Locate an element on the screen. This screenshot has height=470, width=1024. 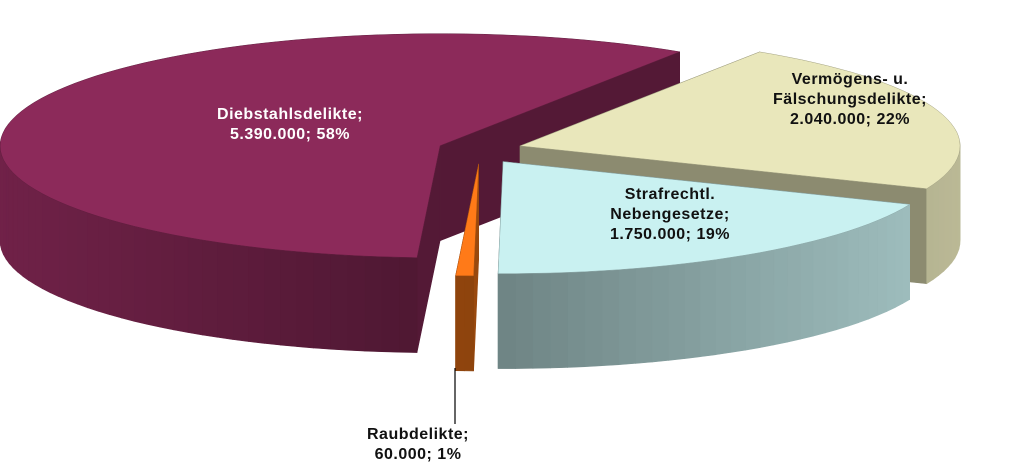
value-label: 5.390.000; 58% is located at coordinates (290, 134).